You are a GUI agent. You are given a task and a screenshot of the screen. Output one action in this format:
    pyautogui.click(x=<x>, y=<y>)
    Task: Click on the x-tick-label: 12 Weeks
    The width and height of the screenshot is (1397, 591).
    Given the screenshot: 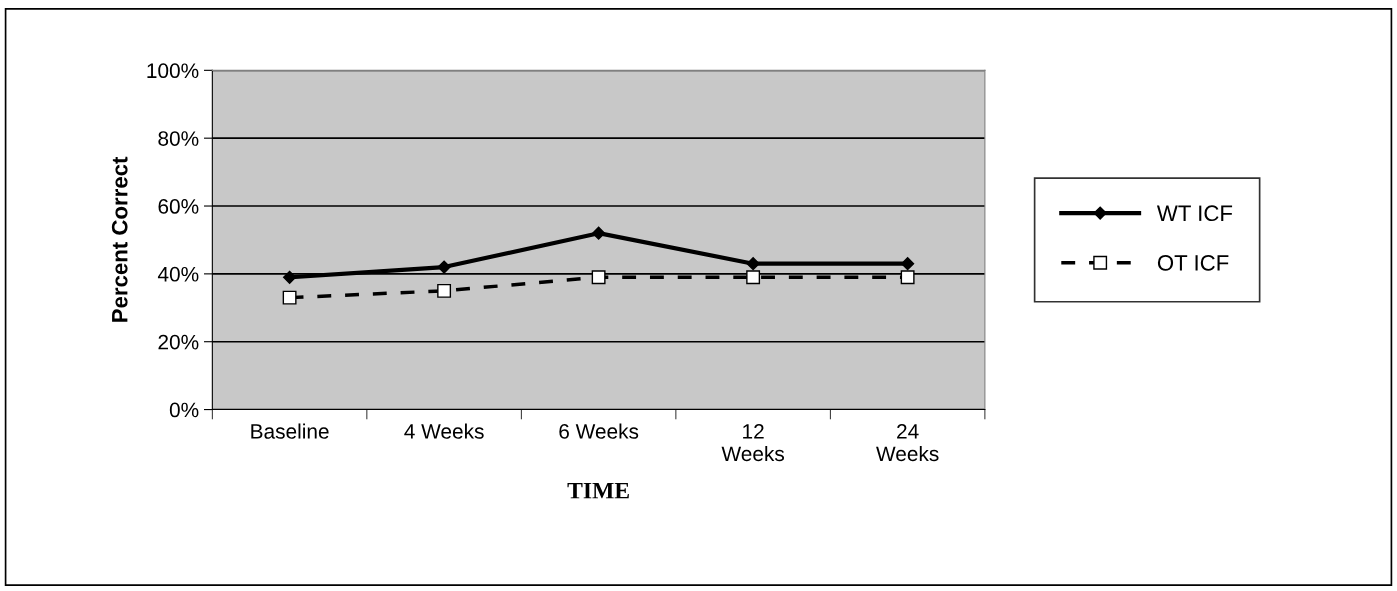 What is the action you would take?
    pyautogui.click(x=753, y=443)
    